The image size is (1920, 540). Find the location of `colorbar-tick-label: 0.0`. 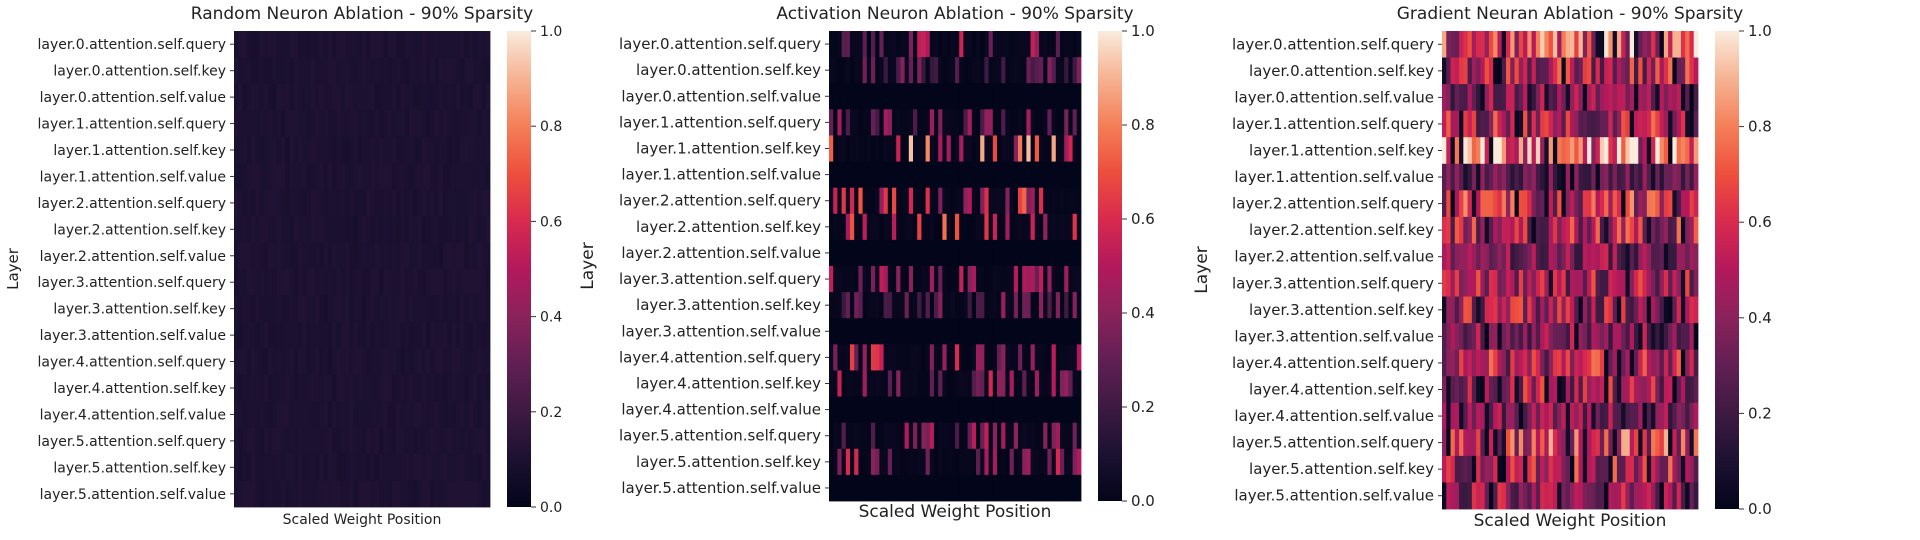

colorbar-tick-label: 0.0 is located at coordinates (1143, 501).